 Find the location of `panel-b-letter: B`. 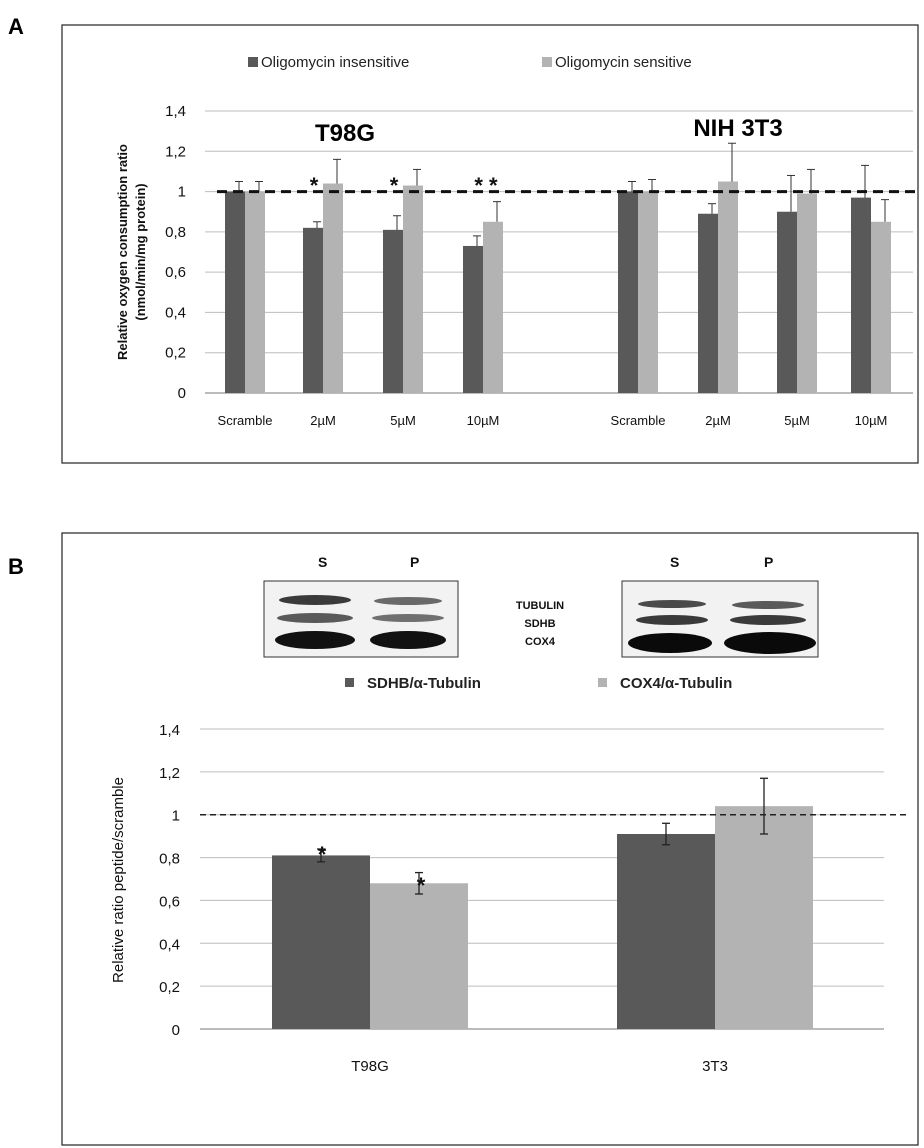

panel-b-letter: B is located at coordinates (16, 566).